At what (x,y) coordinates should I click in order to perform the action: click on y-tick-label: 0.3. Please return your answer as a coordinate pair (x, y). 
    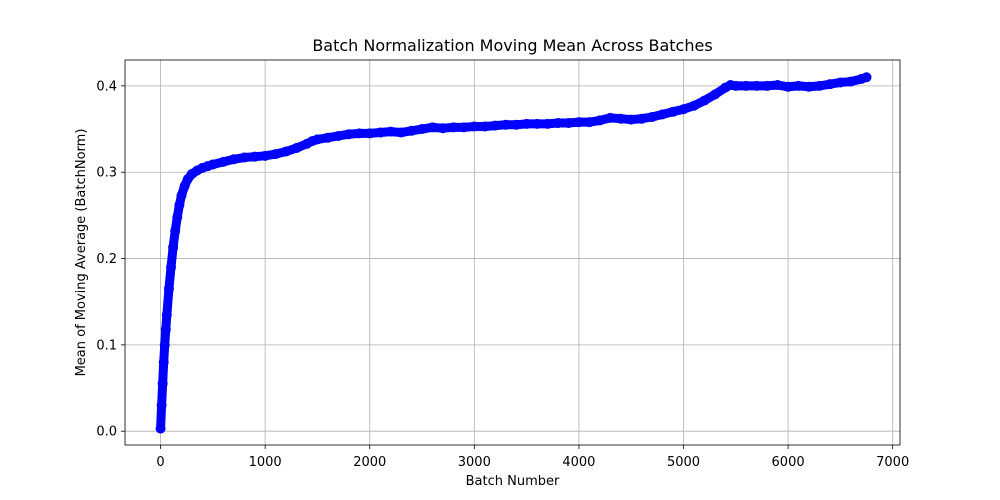
    Looking at the image, I should click on (106, 173).